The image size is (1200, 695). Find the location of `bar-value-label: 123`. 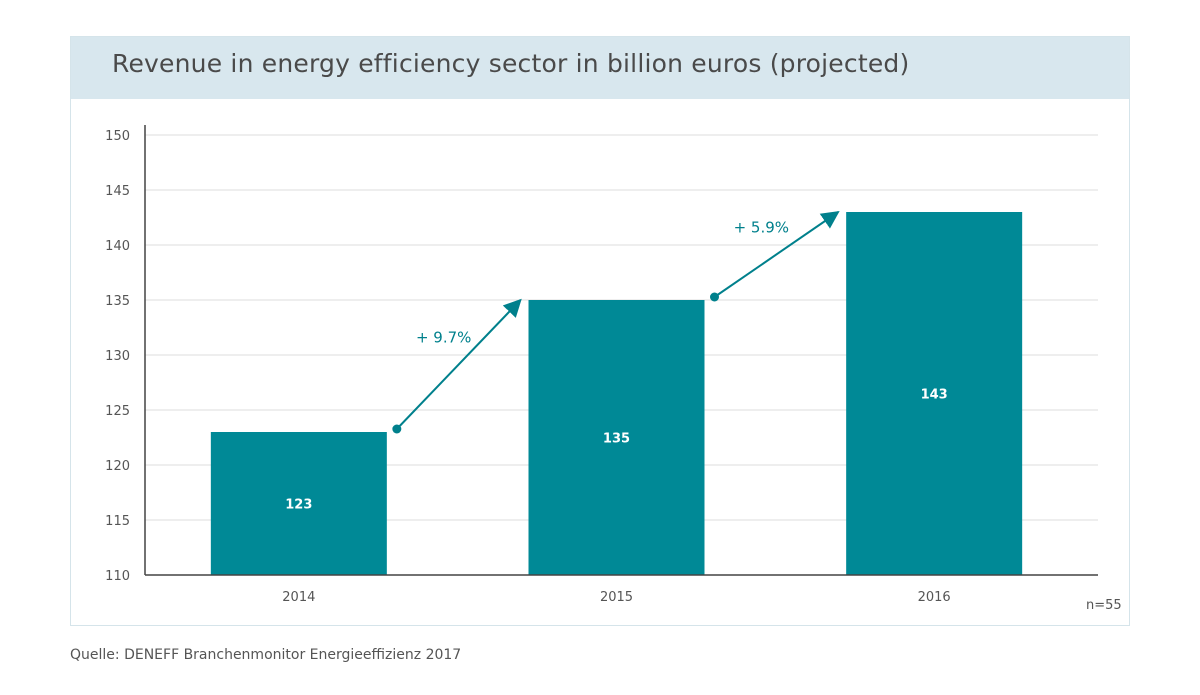

bar-value-label: 123 is located at coordinates (298, 505).